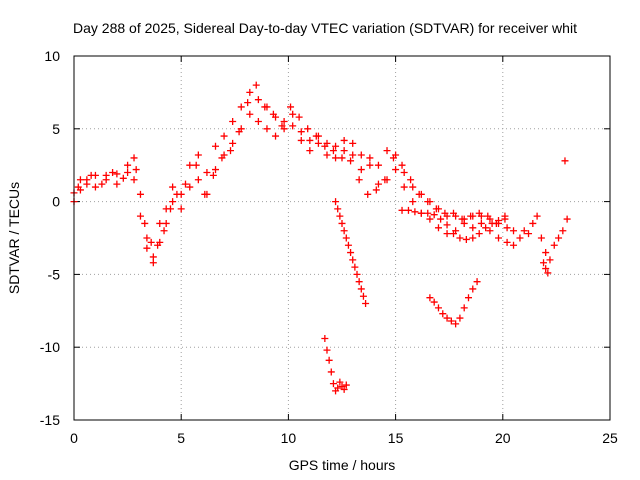 The height and width of the screenshot is (480, 640). What do you see at coordinates (289, 438) in the screenshot?
I see `x-tick-label: 10` at bounding box center [289, 438].